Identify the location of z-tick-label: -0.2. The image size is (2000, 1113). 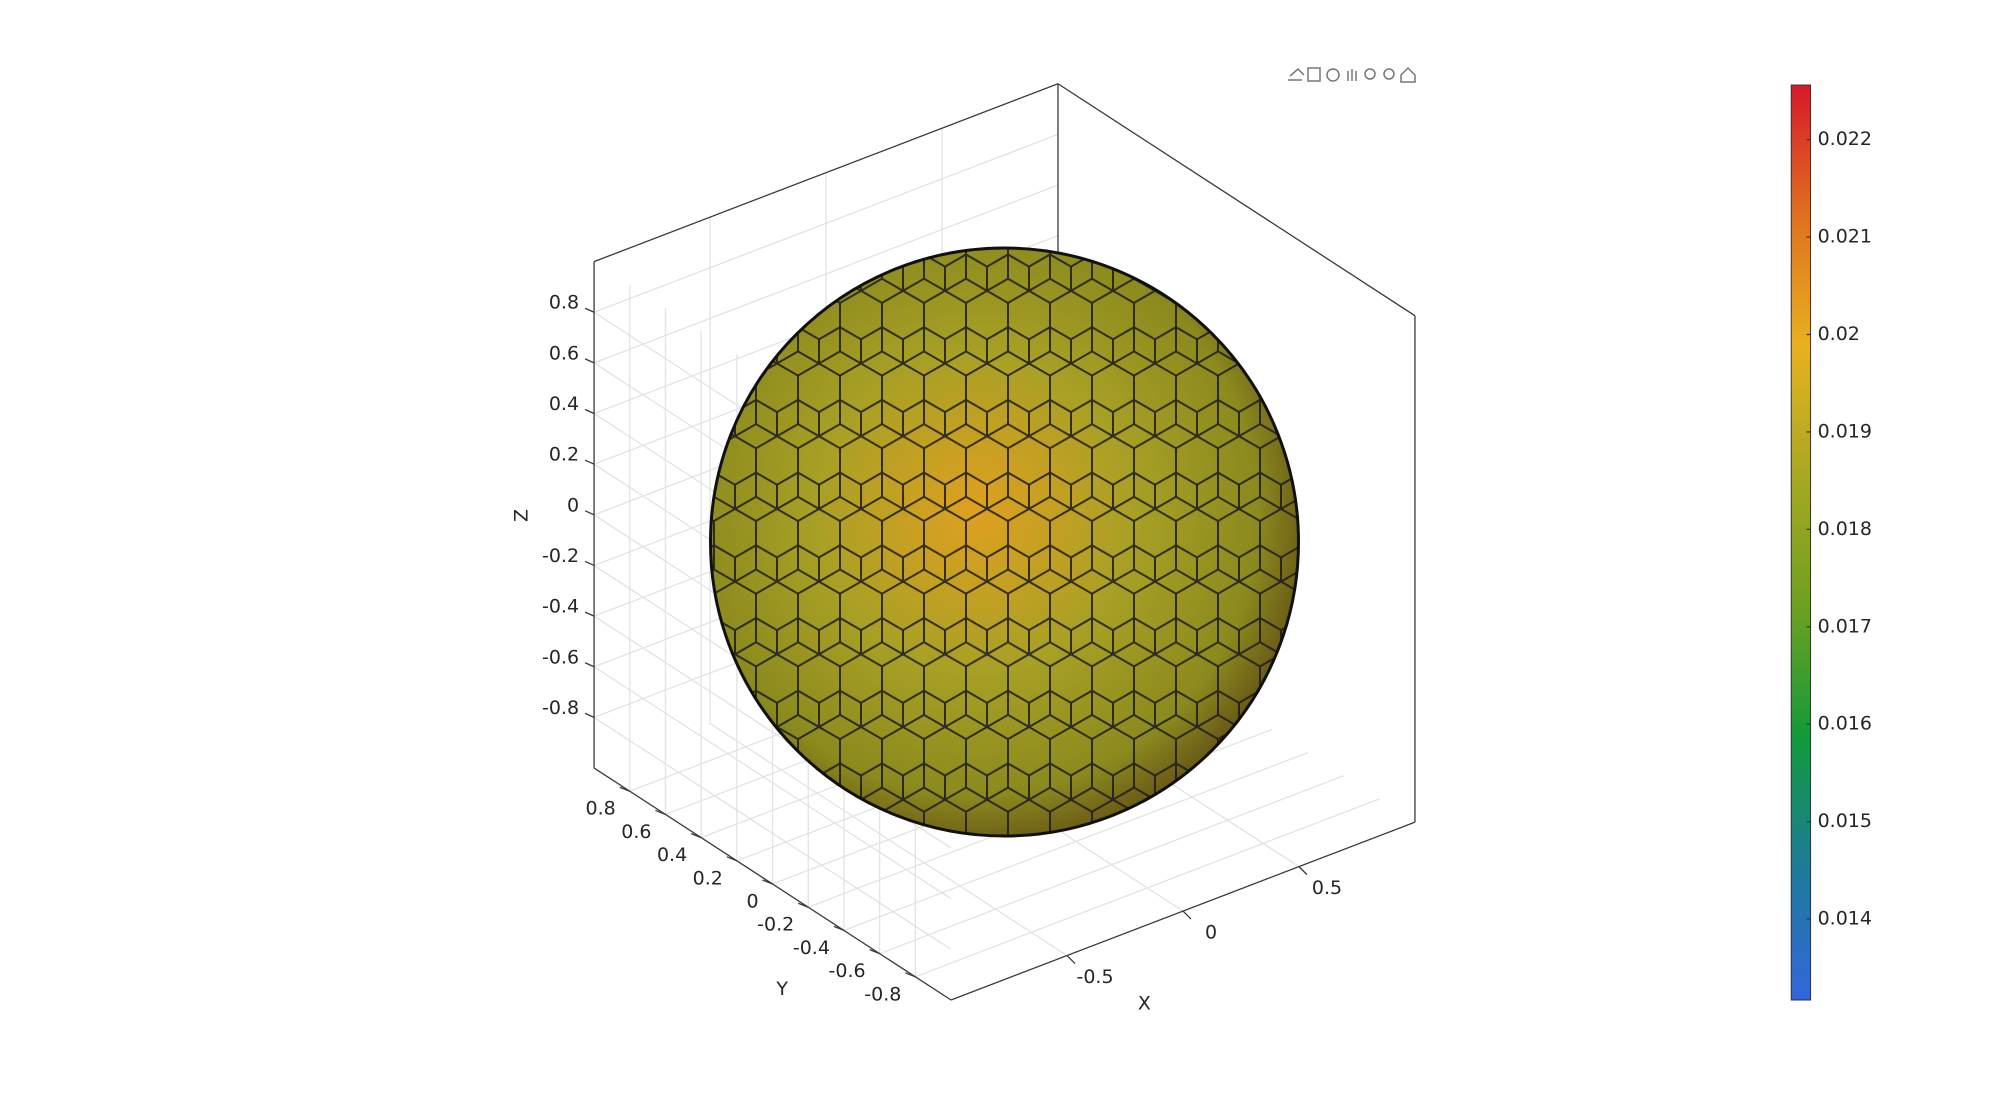
(560, 556).